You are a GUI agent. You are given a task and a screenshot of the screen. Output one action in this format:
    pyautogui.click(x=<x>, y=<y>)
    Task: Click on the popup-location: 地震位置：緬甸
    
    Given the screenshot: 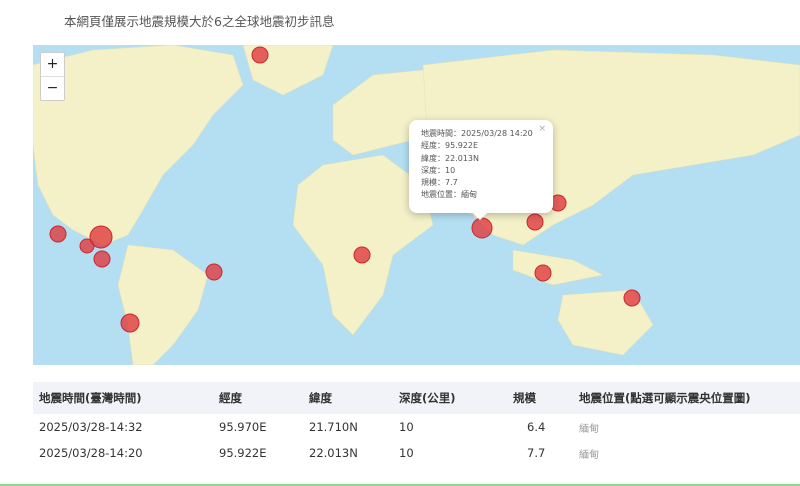 What is the action you would take?
    pyautogui.click(x=449, y=195)
    